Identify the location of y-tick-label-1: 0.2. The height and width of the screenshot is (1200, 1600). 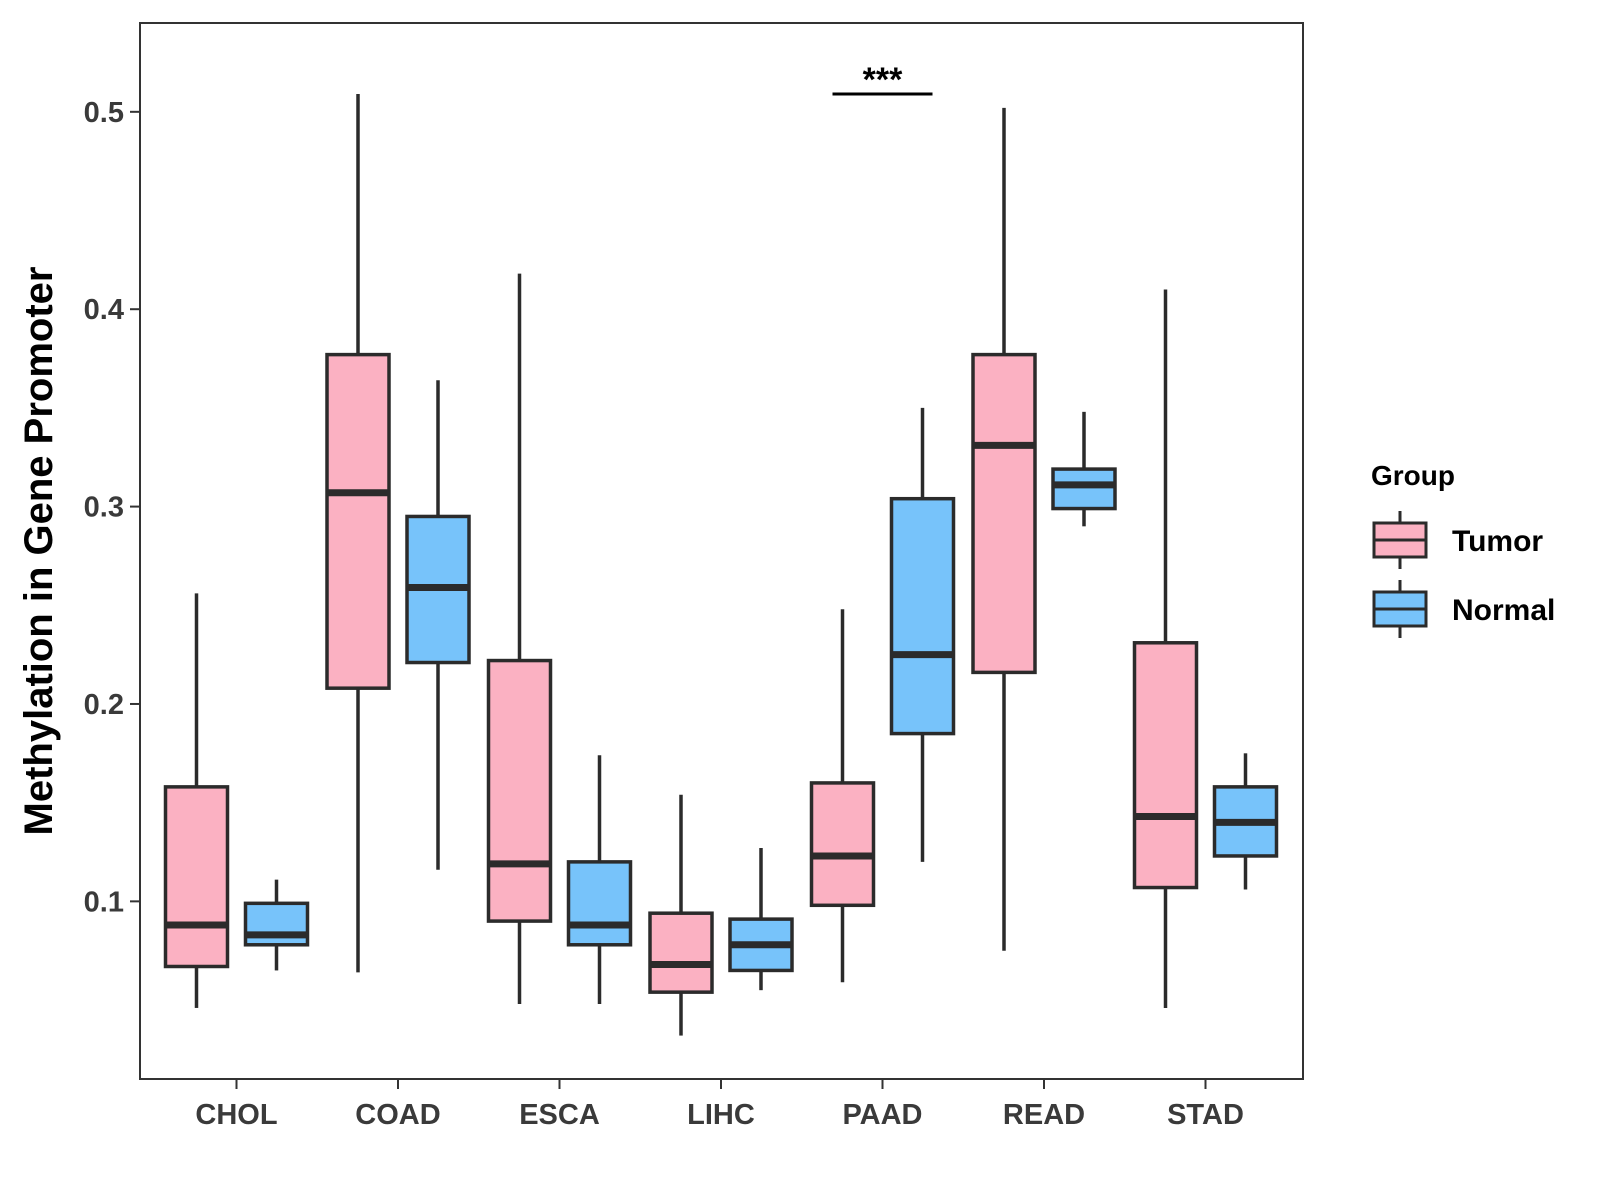
(104, 705).